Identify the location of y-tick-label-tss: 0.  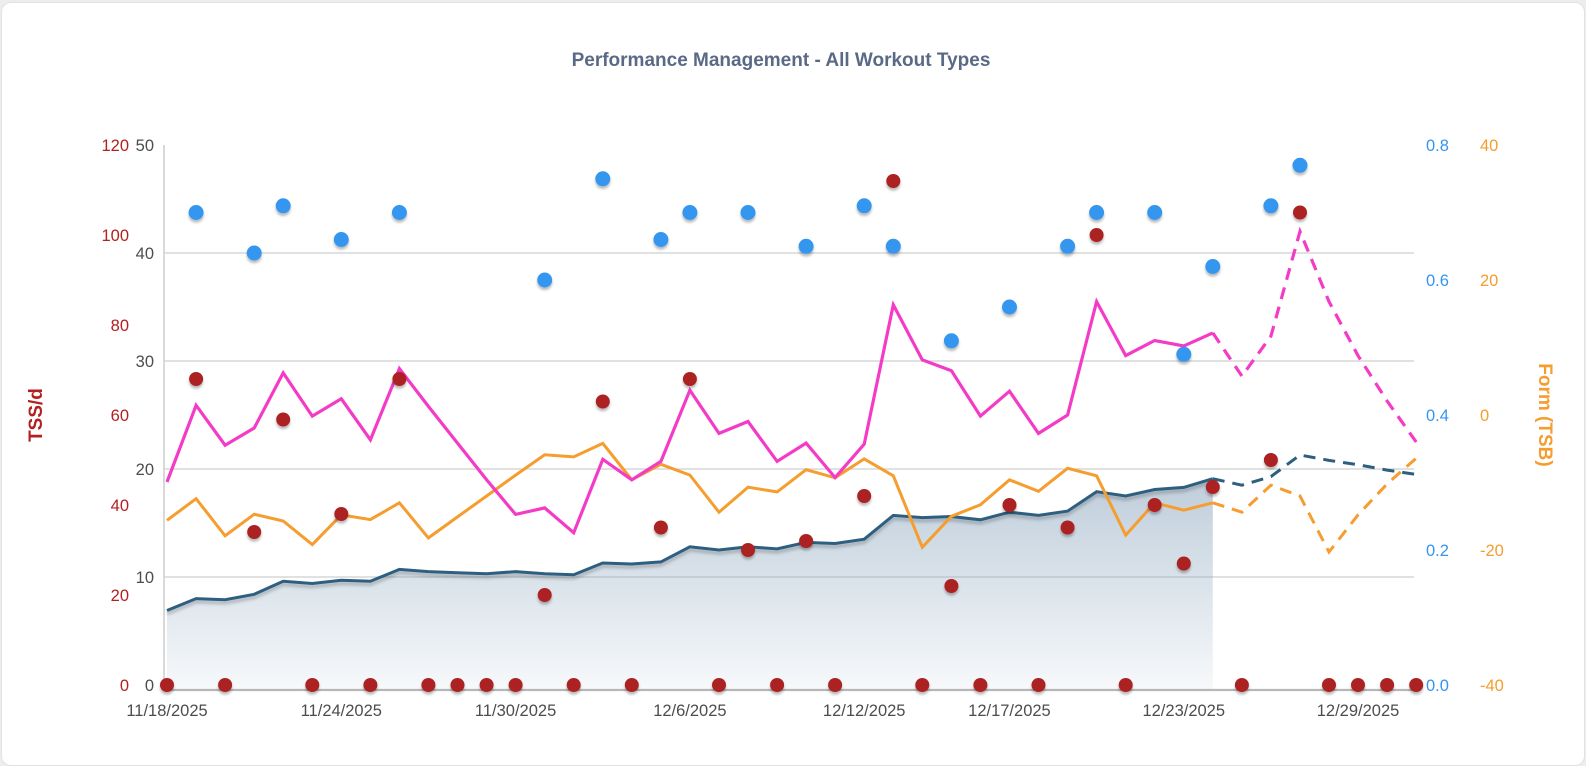
(124, 686).